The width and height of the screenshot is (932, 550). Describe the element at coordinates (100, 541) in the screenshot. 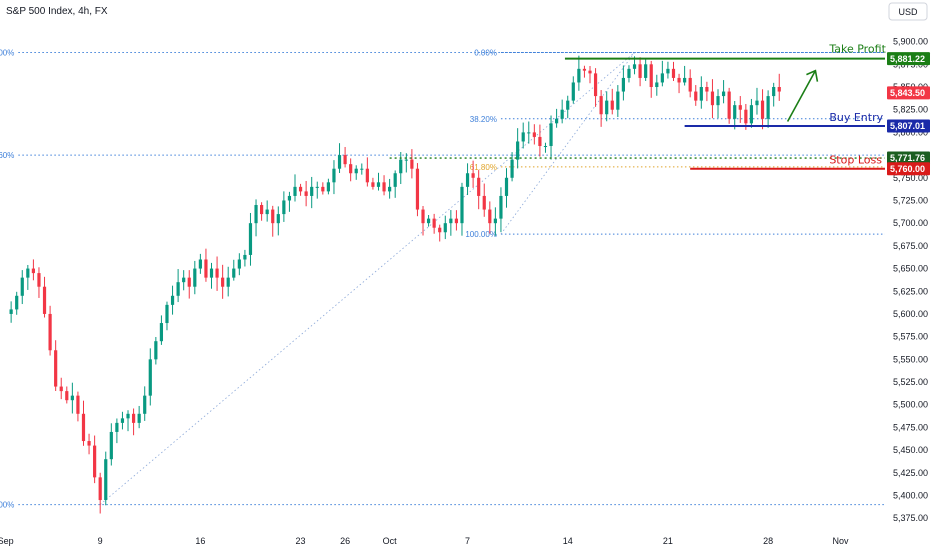

I see `x-tick-label-1: 9` at that location.